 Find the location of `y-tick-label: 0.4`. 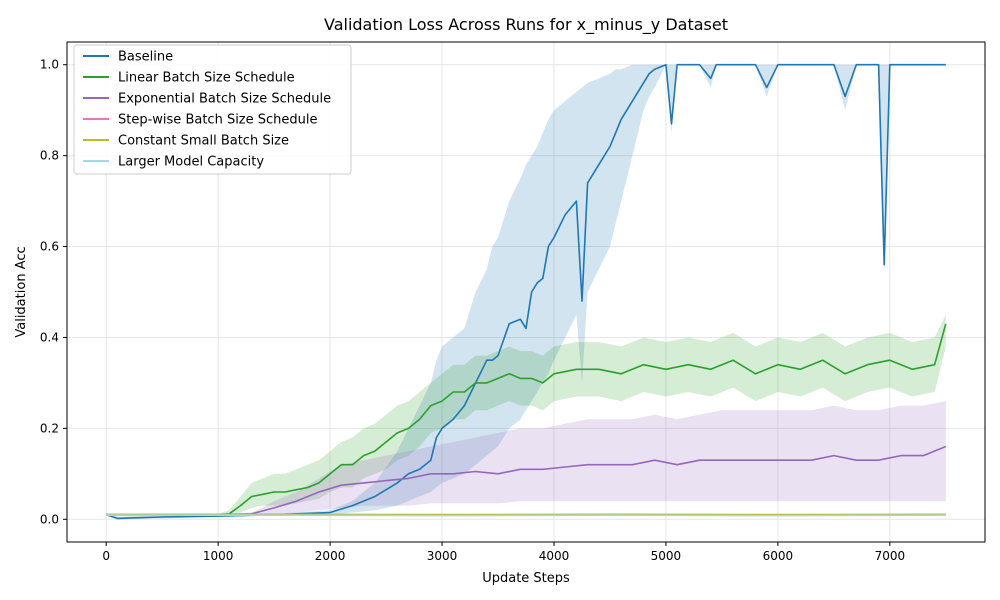

y-tick-label: 0.4 is located at coordinates (49, 337).